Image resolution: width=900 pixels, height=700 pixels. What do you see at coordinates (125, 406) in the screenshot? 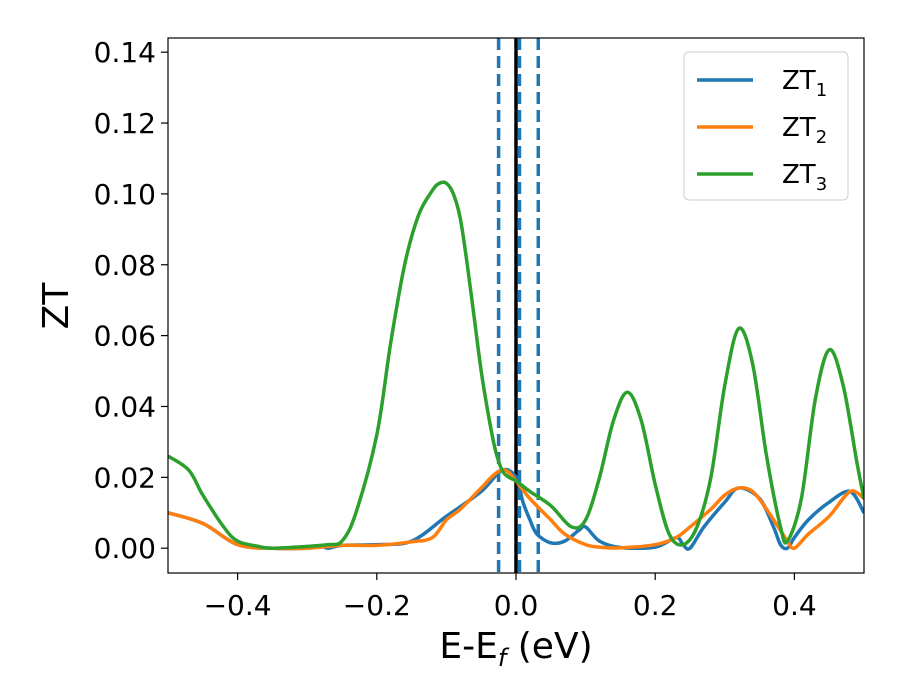
I see `y-tick-label: 0.04` at bounding box center [125, 406].